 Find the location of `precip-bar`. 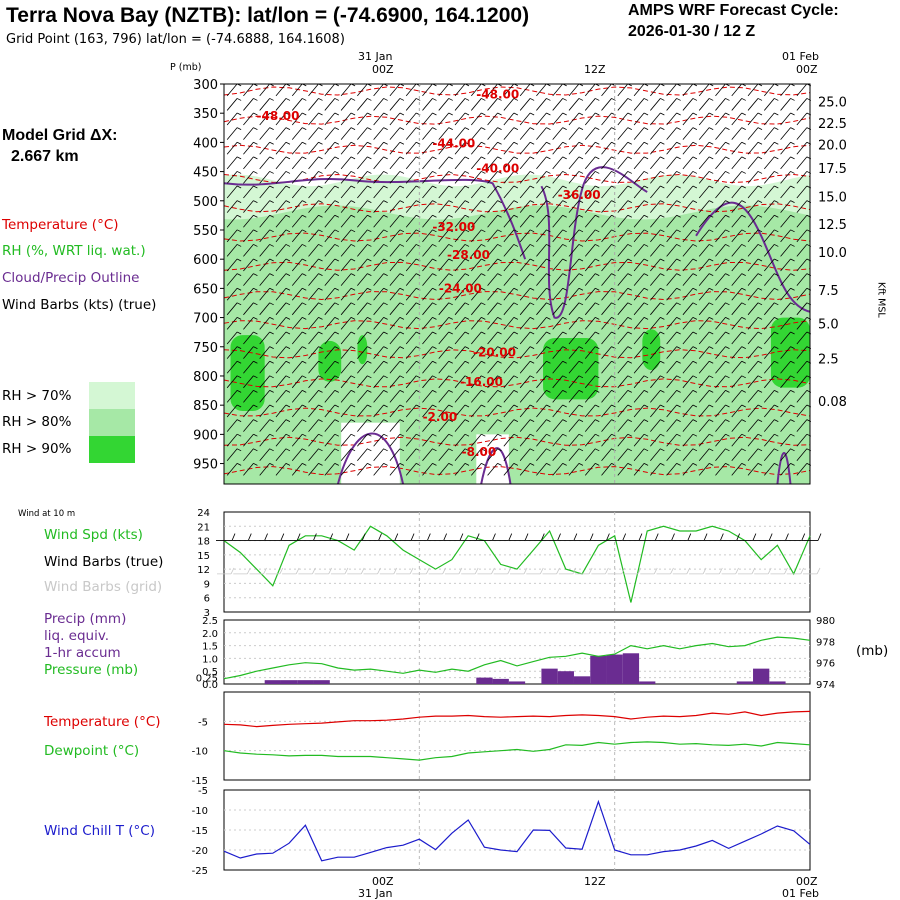

precip-bar is located at coordinates (647, 682).